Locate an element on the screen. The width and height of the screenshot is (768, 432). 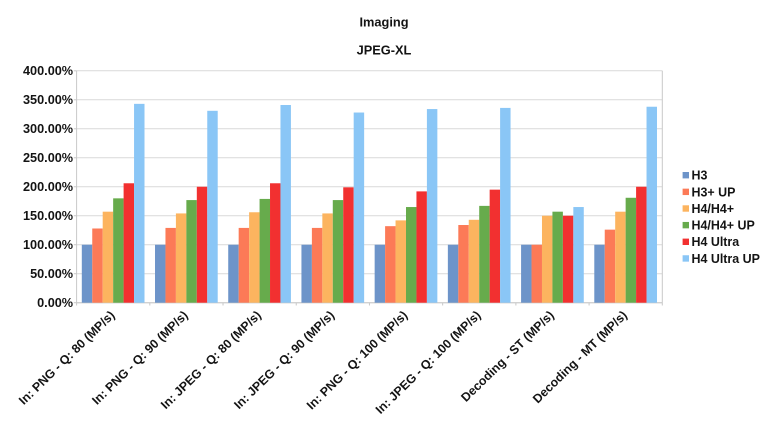
svg-text: H4/H4+ is located at coordinates (713, 209).